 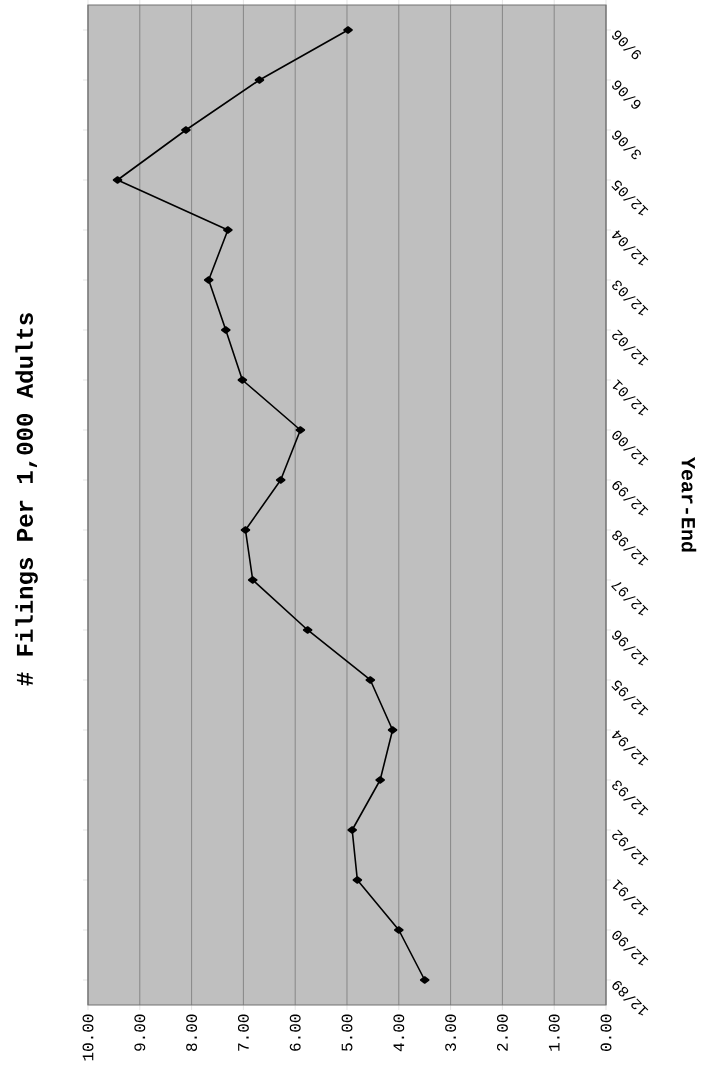 I want to click on y-axis-title: Year-End, so click(x=689, y=504).